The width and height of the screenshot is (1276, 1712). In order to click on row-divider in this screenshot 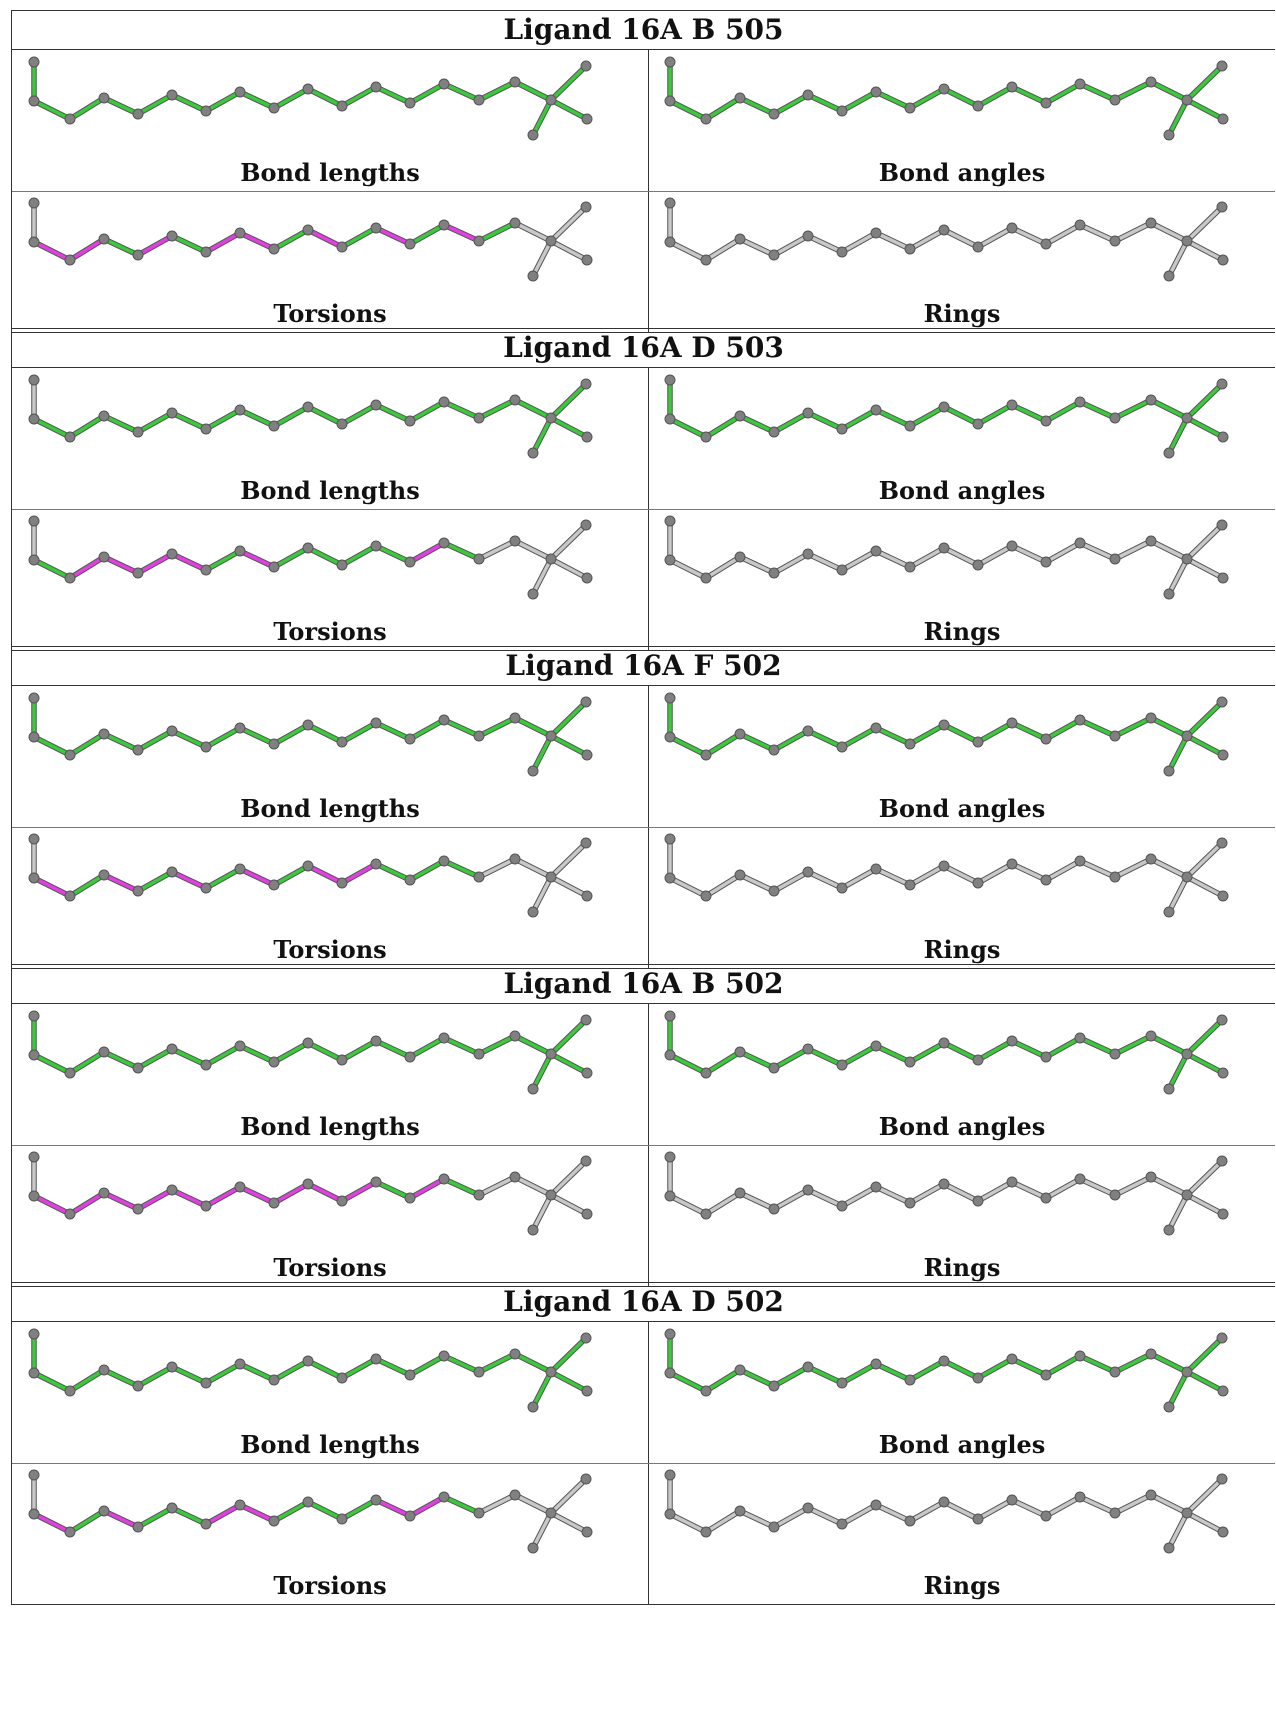, I will do `click(643, 1463)`.